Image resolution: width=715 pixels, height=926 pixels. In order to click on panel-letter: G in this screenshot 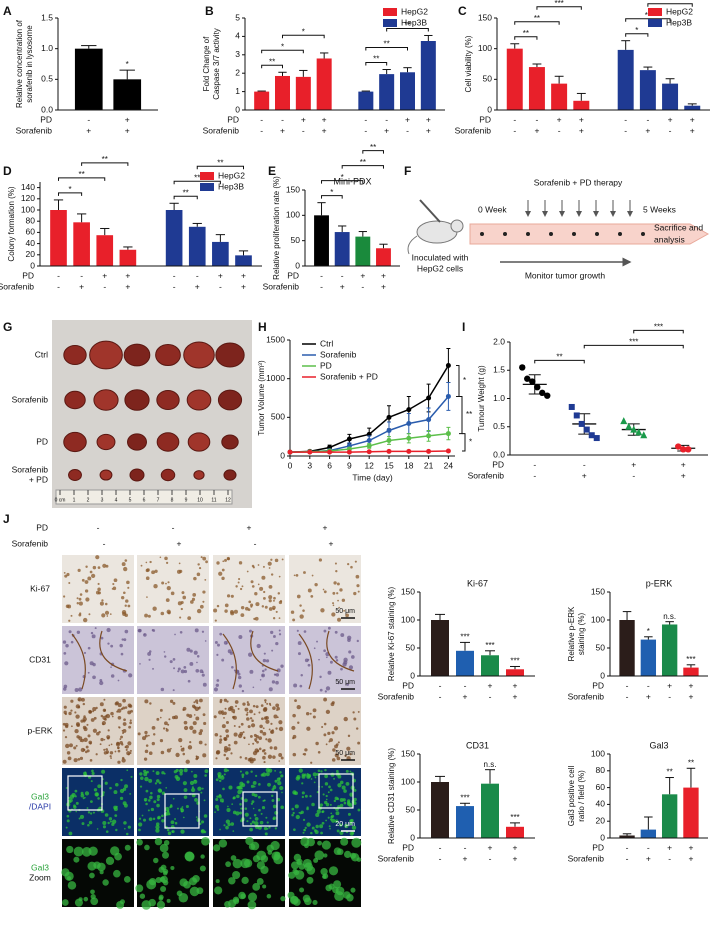, I will do `click(7, 327)`.